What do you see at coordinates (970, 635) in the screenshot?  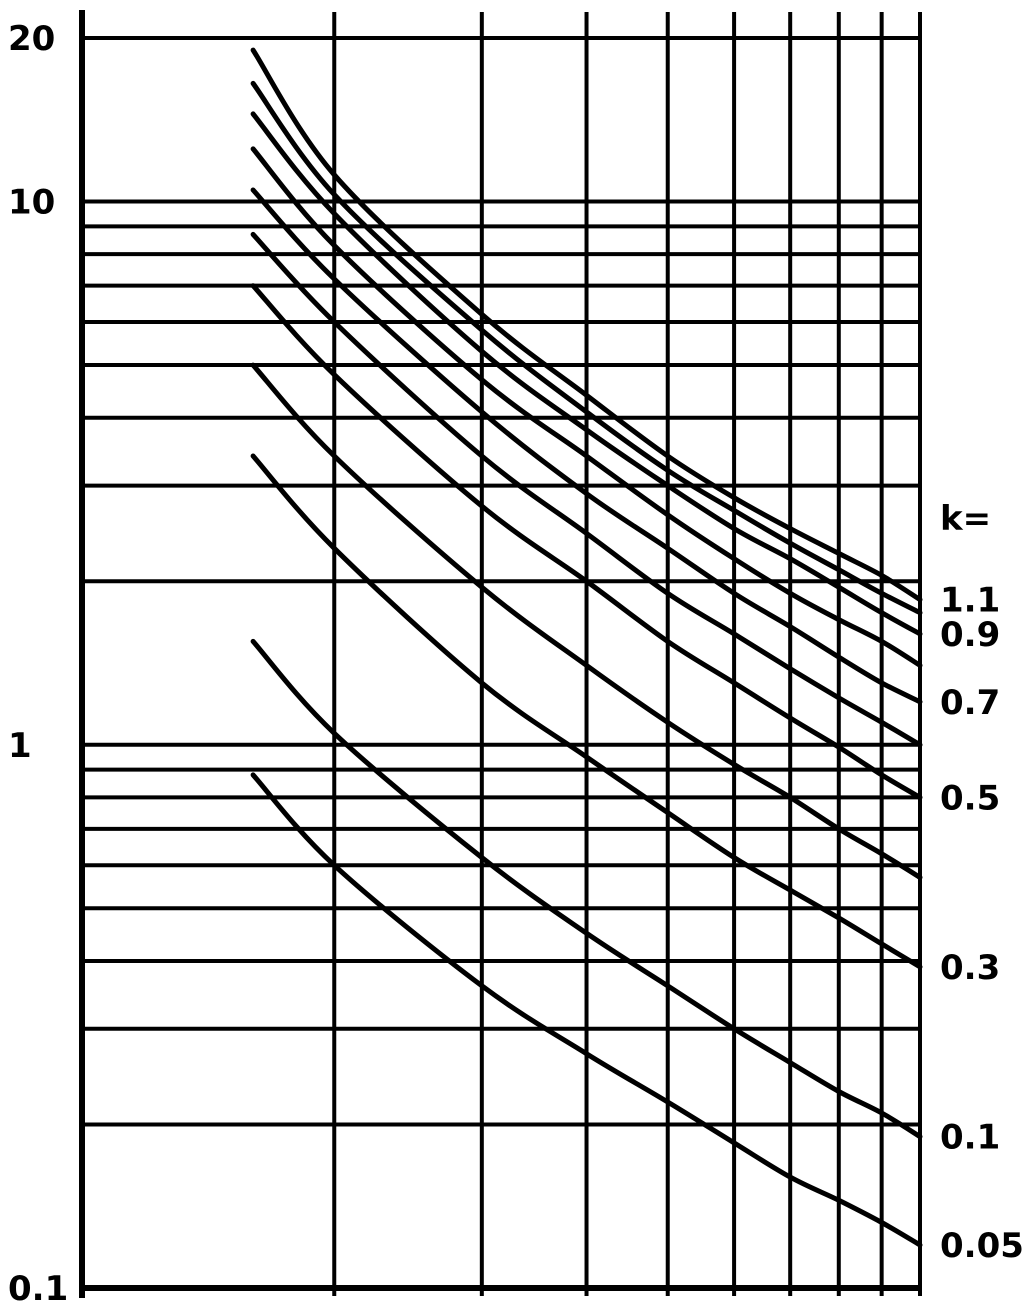 I see `series-label: 0.9` at bounding box center [970, 635].